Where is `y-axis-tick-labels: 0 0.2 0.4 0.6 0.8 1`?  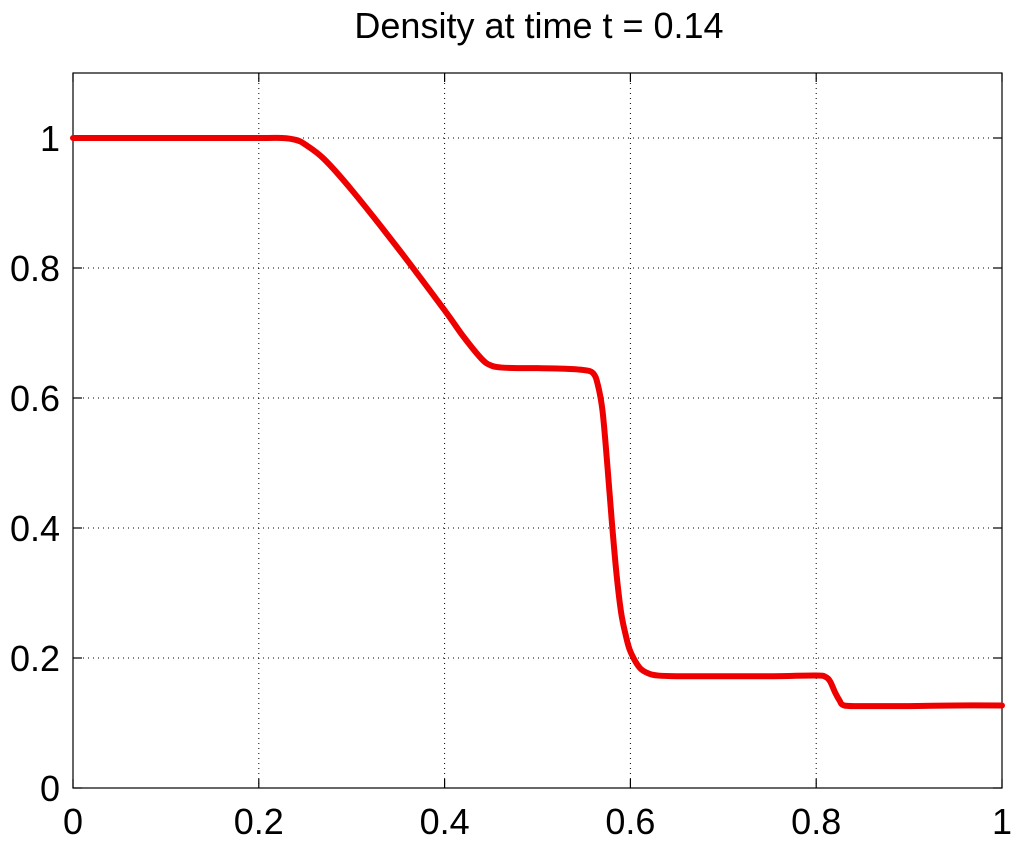
y-axis-tick-labels: 0 0.2 0.4 0.6 0.8 1 is located at coordinates (35, 463).